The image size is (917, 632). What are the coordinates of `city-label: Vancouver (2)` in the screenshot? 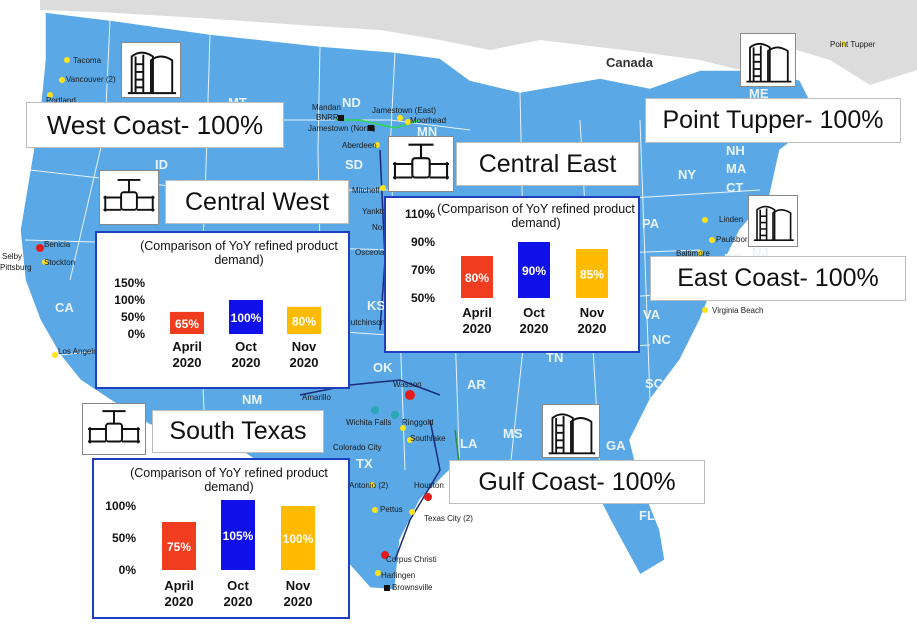 It's located at (91, 79).